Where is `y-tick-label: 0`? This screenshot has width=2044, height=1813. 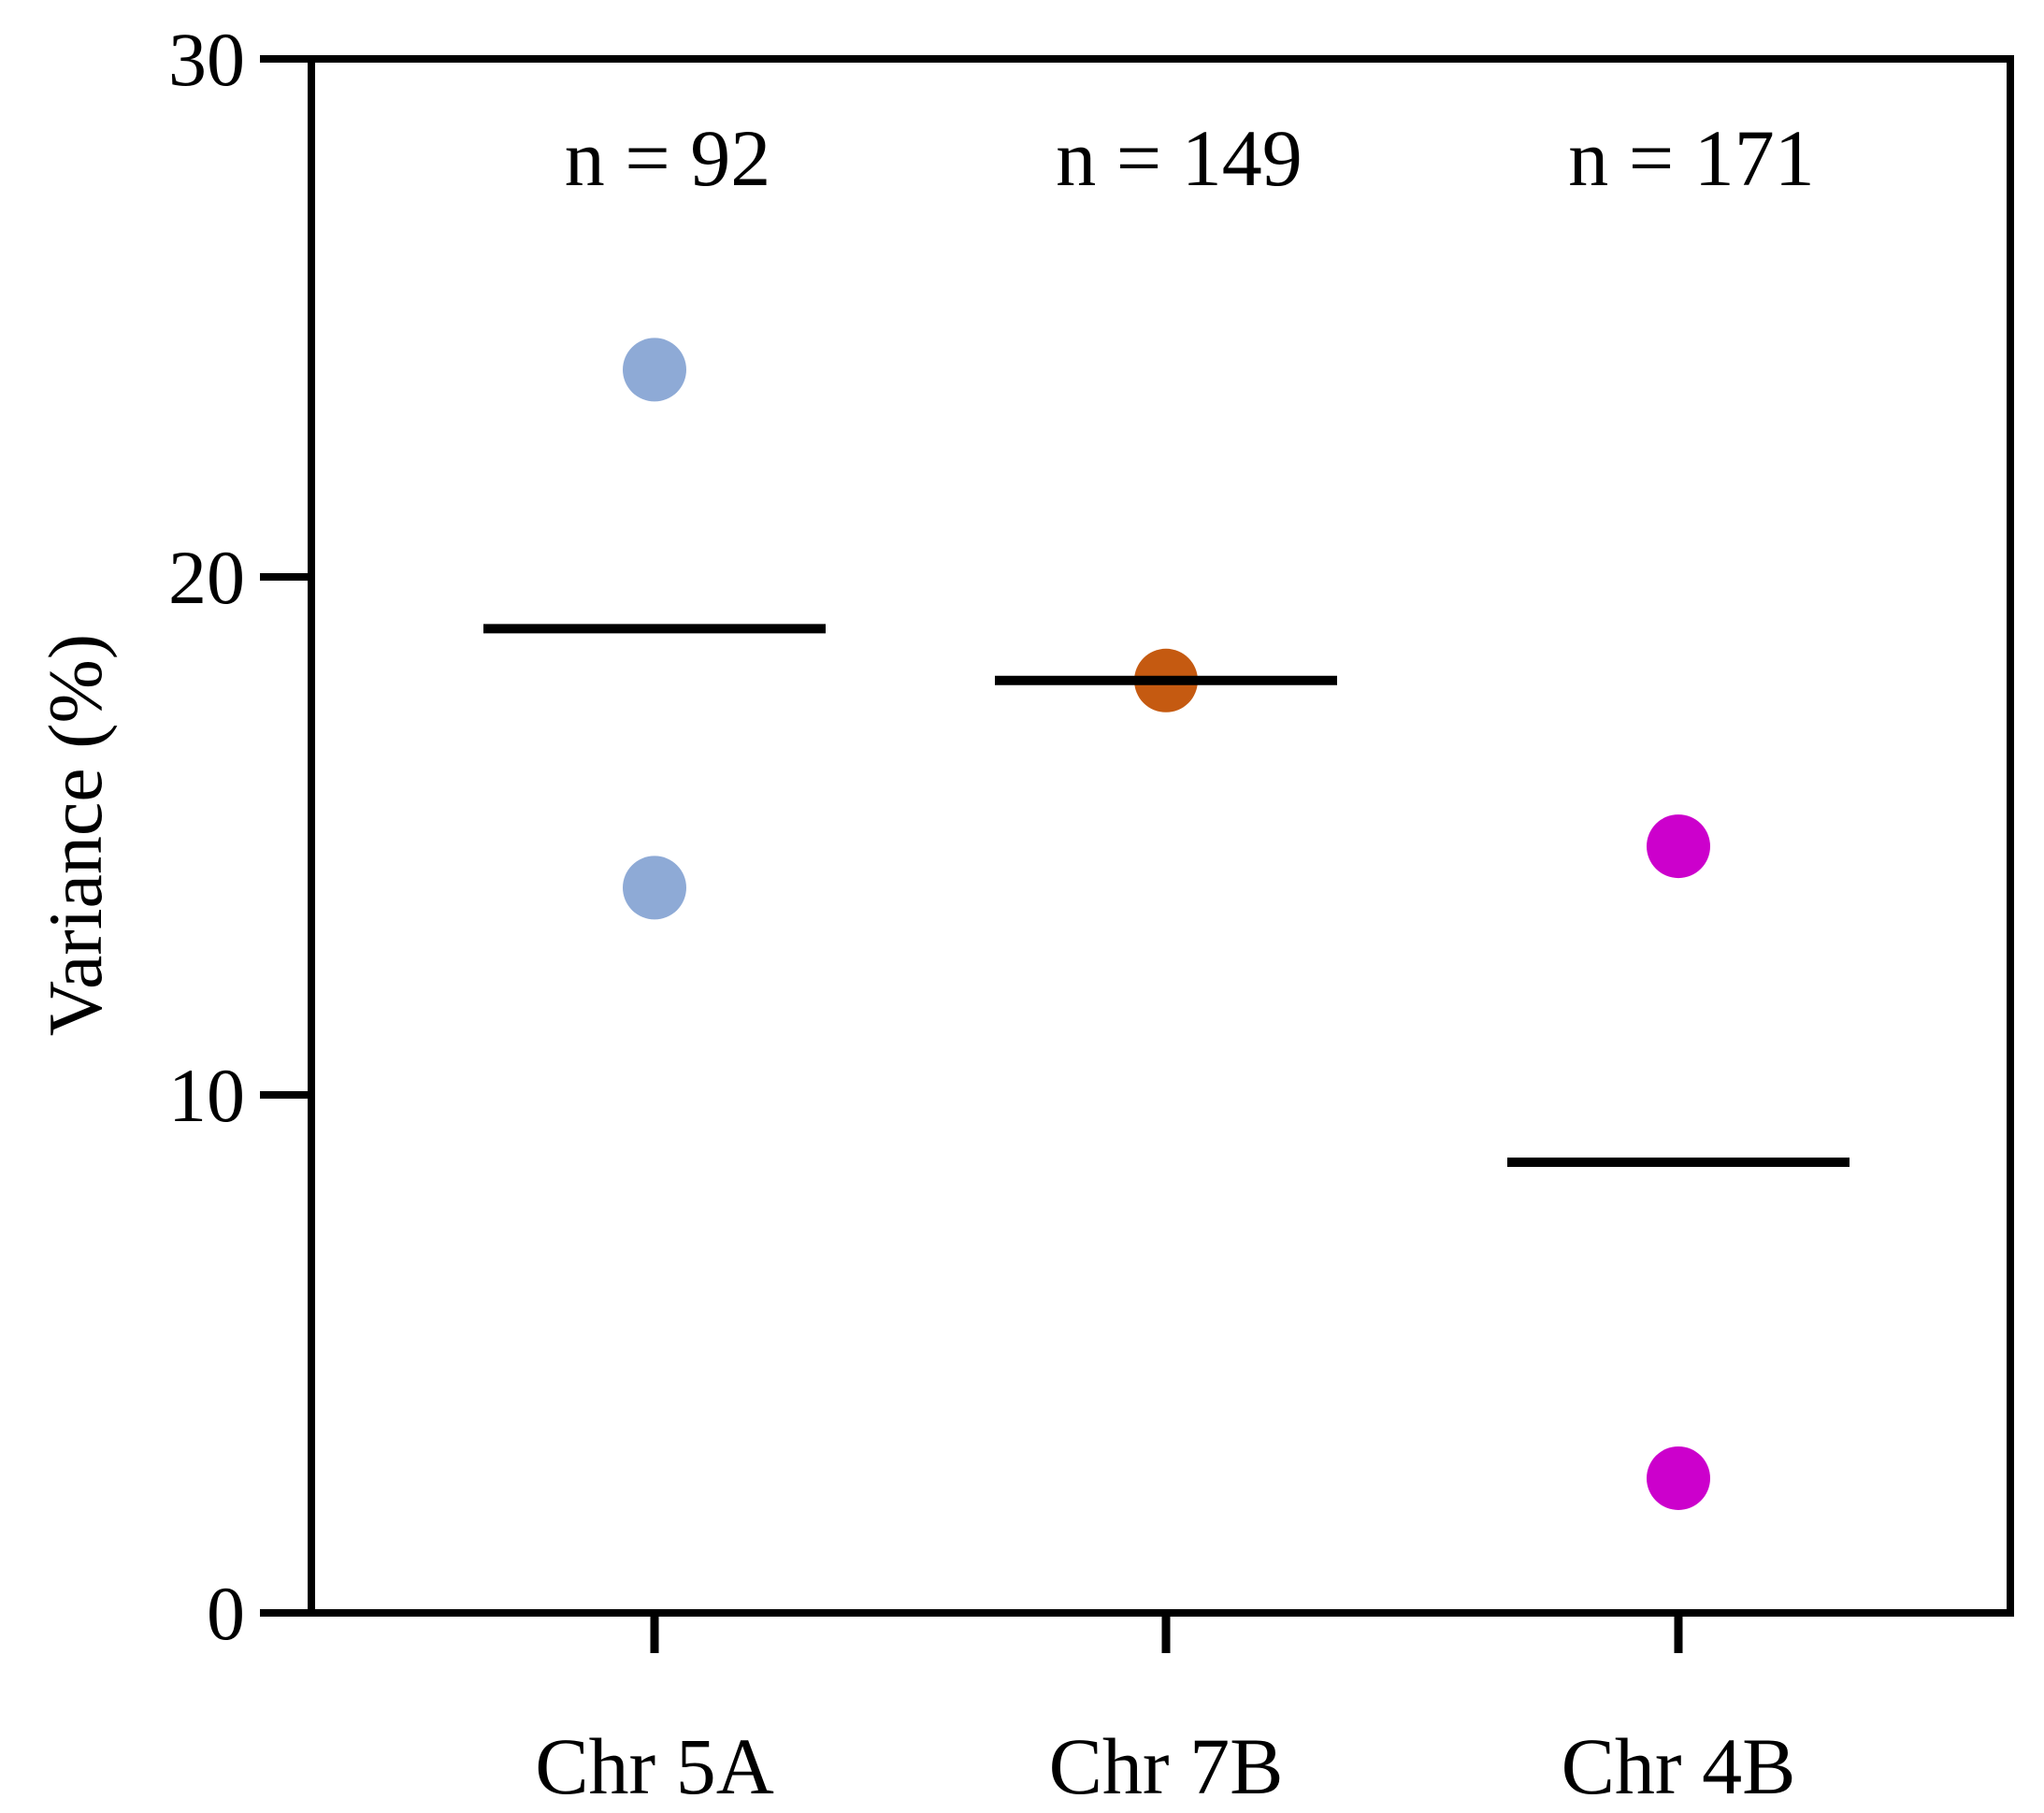 y-tick-label: 0 is located at coordinates (226, 1613).